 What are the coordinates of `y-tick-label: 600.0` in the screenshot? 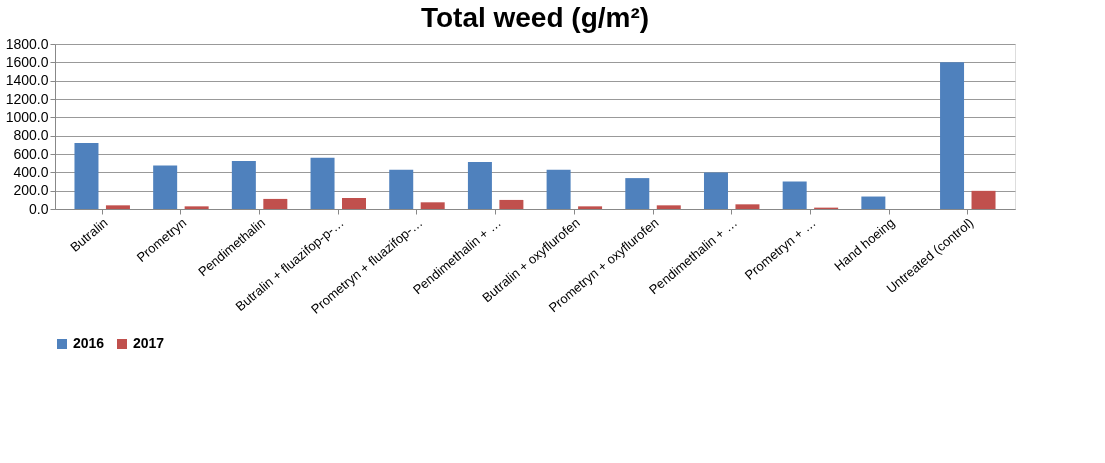 It's located at (31, 153).